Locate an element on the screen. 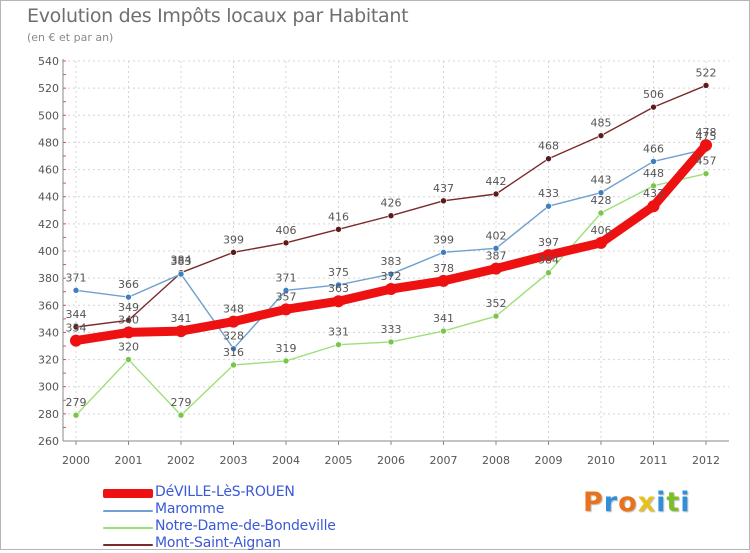  data-label: 397 is located at coordinates (548, 242).